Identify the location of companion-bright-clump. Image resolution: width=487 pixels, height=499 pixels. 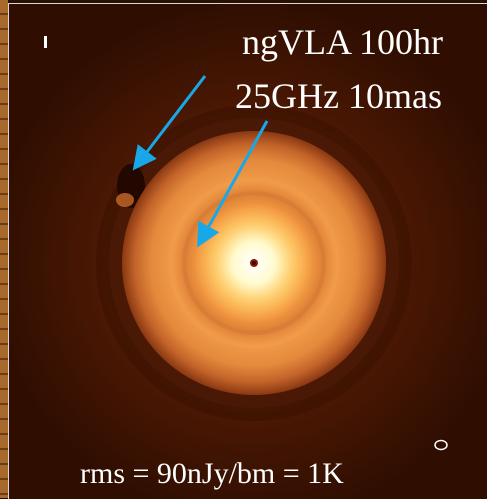
(125, 200).